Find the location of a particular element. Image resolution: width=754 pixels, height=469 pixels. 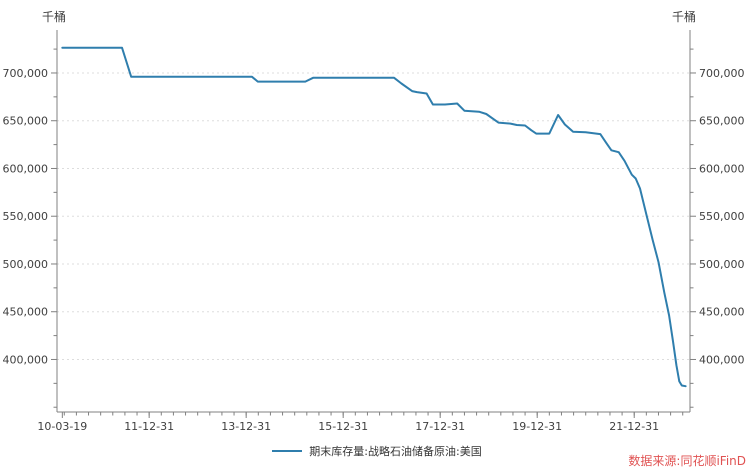

y-tick-label-left: 650,000 is located at coordinates (26, 121).